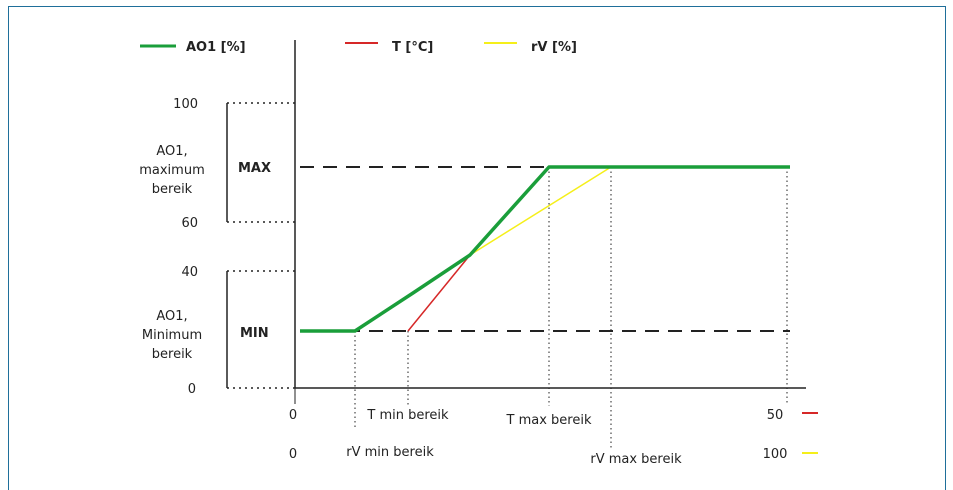 This screenshot has height=490, width=953. What do you see at coordinates (554, 47) in the screenshot?
I see `legend-rv-label: rV [%]` at bounding box center [554, 47].